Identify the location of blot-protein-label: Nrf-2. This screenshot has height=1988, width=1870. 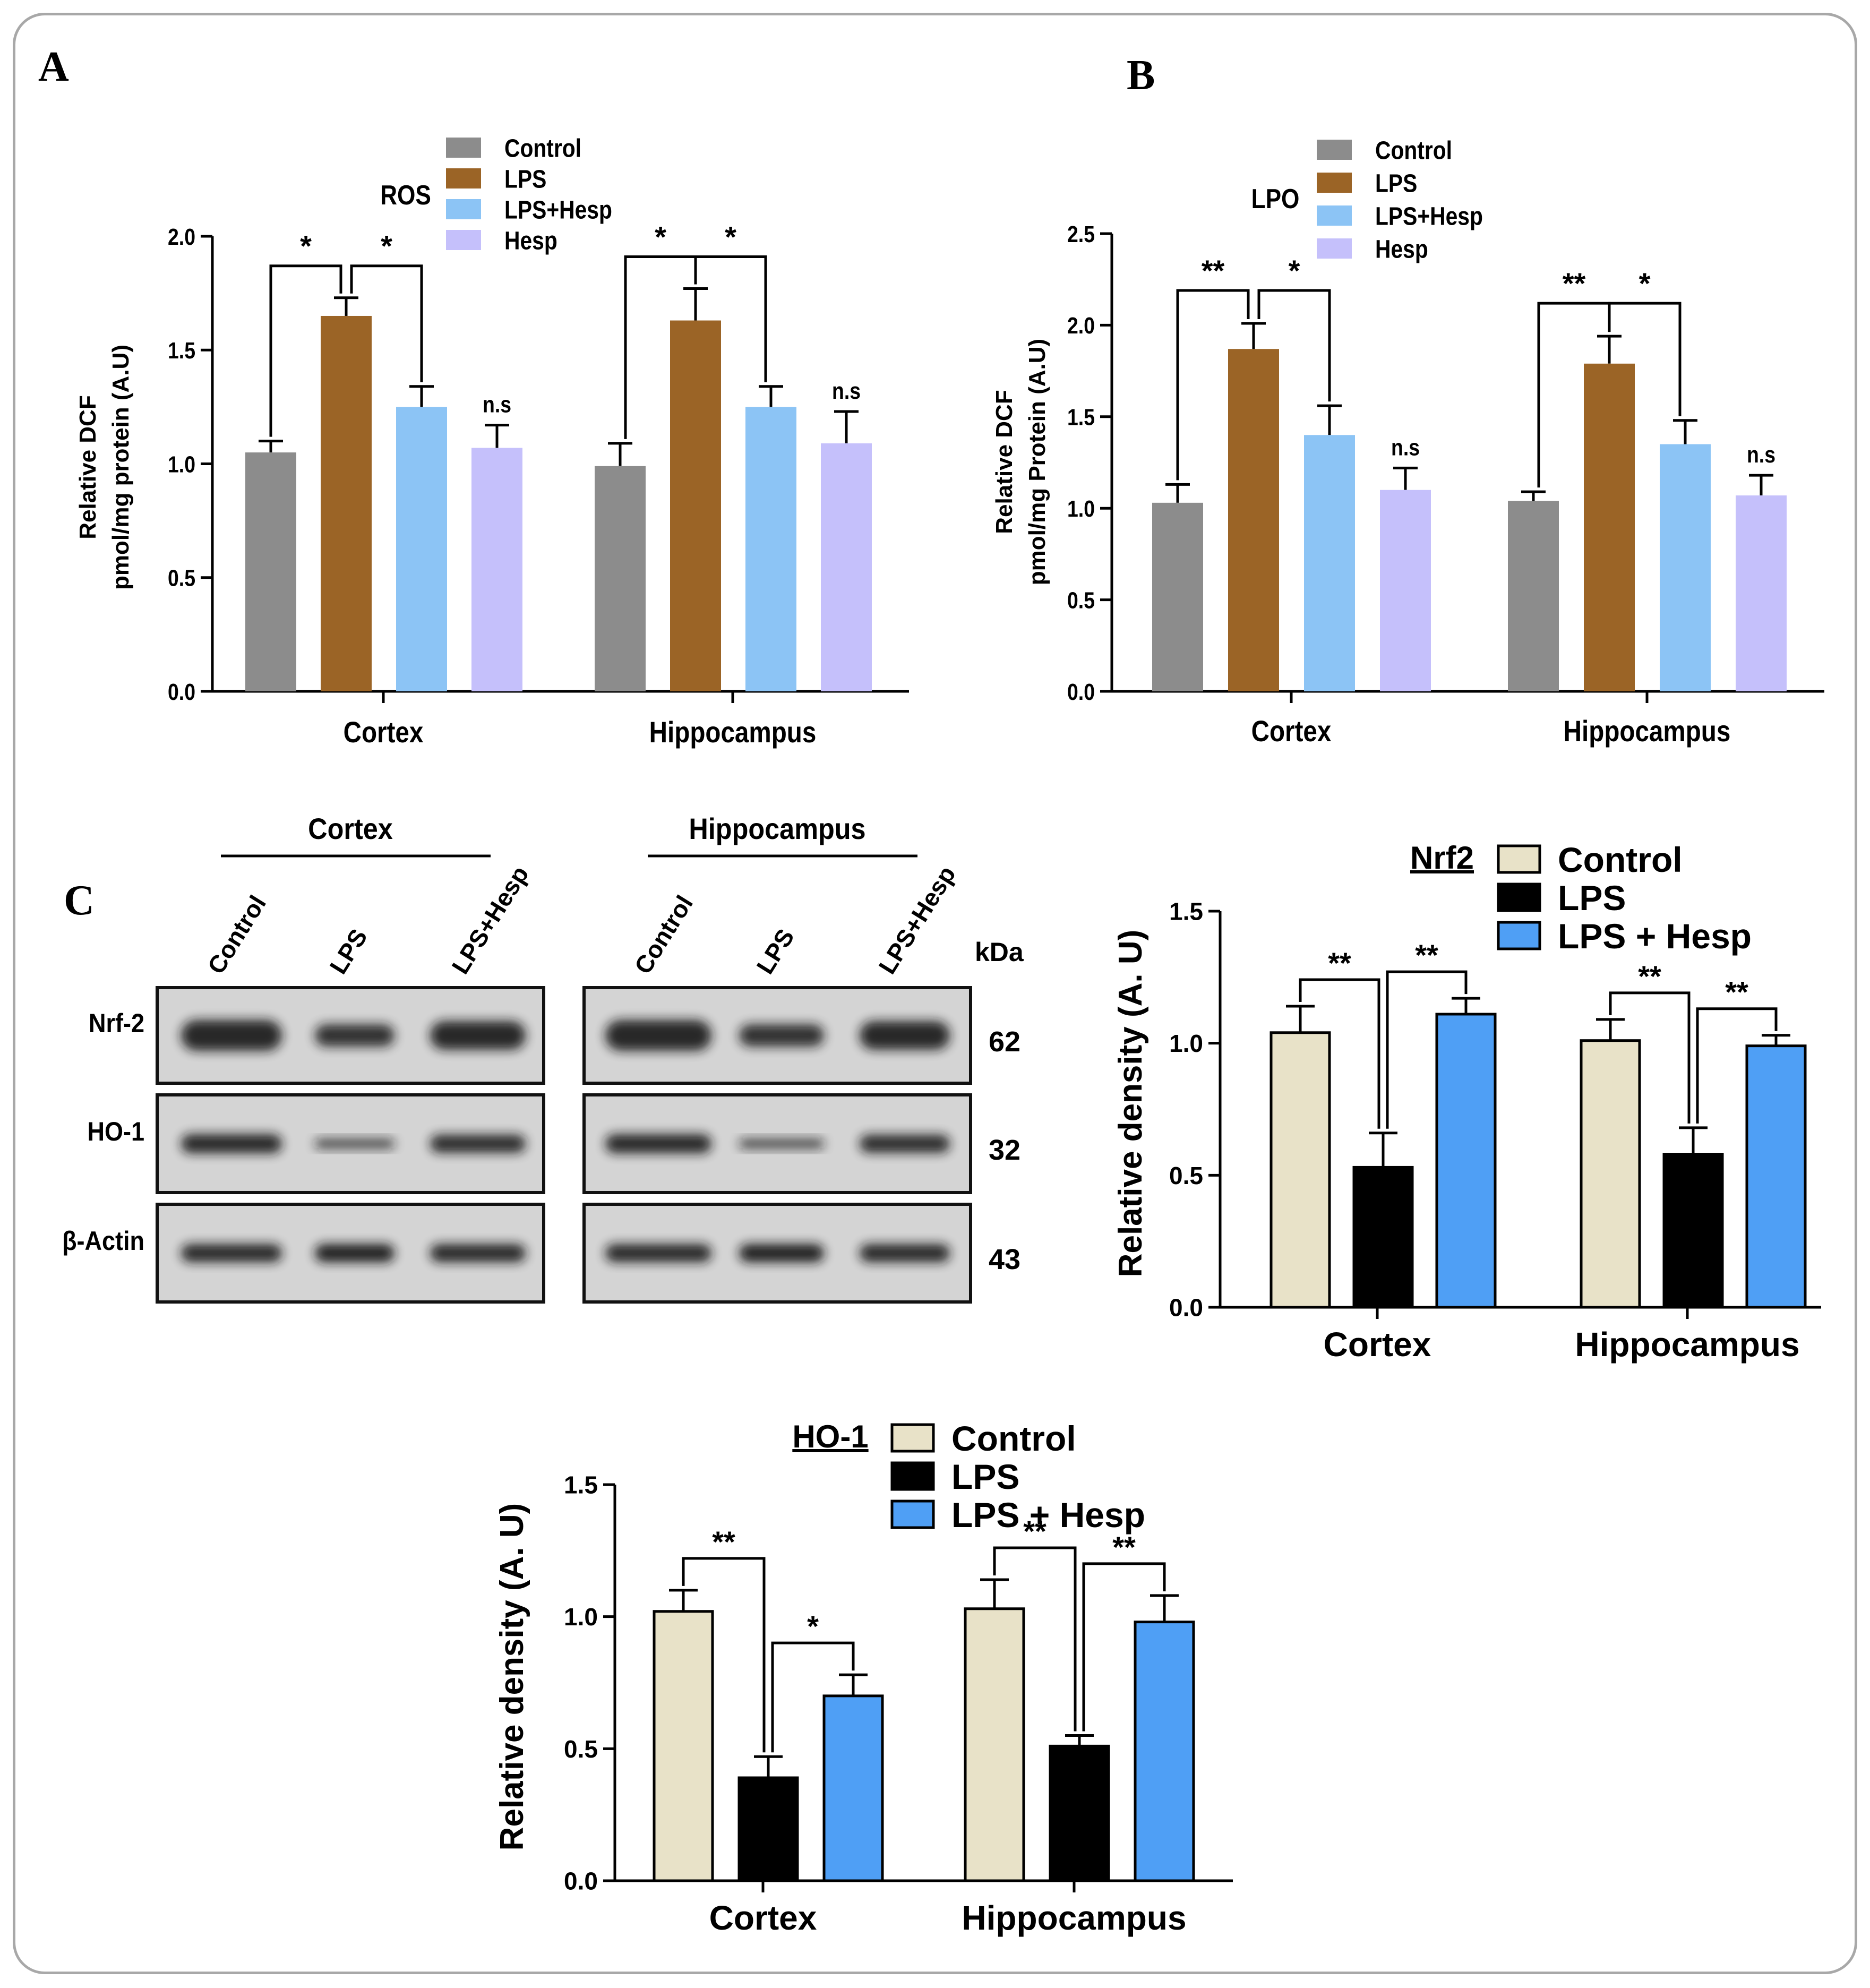
(116, 1024).